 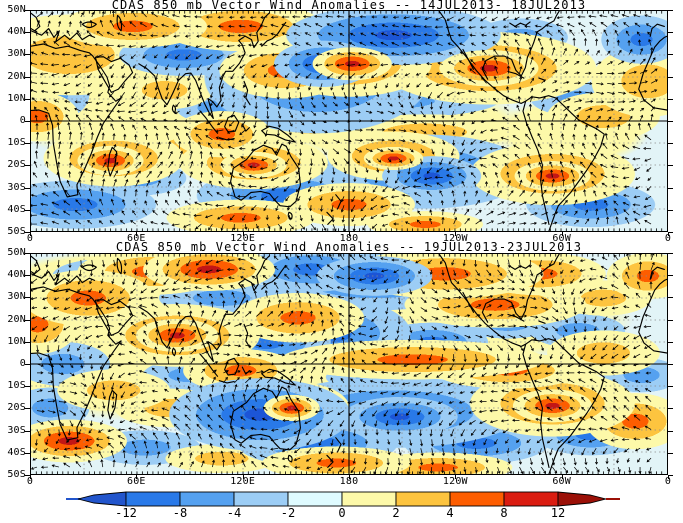 I want to click on lat-tick-label: 0, so click(x=22, y=363).